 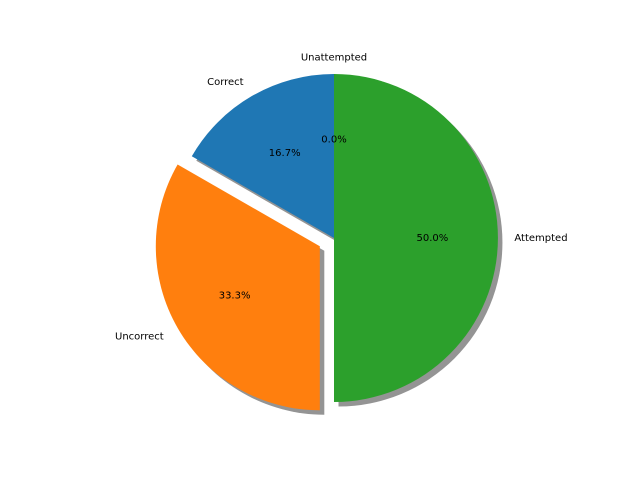 What do you see at coordinates (225, 82) in the screenshot?
I see `slice-label-correct: Correct` at bounding box center [225, 82].